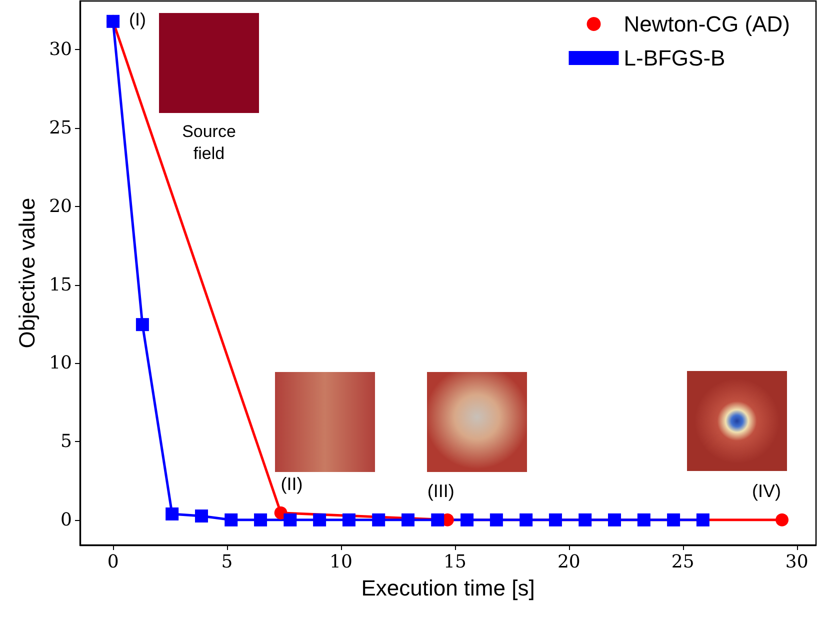 The image size is (817, 621). I want to click on y-tick-label: 5, so click(66, 441).